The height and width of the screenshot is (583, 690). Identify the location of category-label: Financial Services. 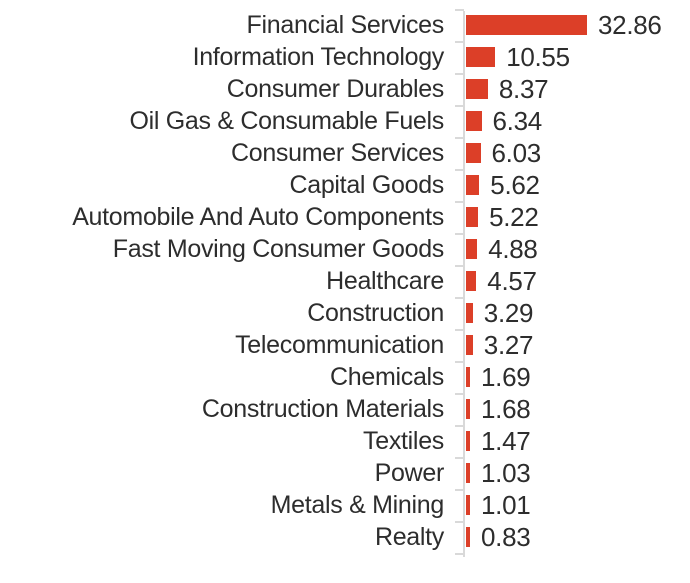
(345, 24).